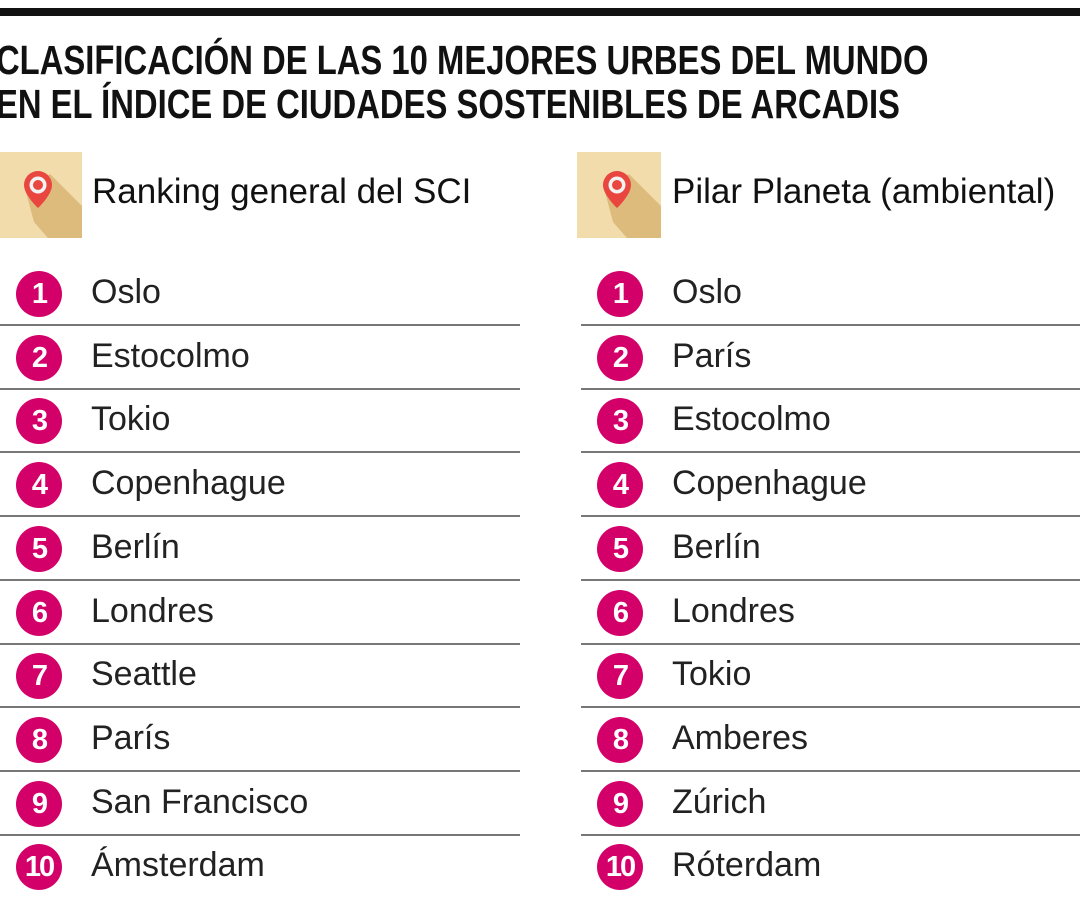 This screenshot has height=900, width=1080. What do you see at coordinates (200, 801) in the screenshot?
I see `city-name: San Francisco` at bounding box center [200, 801].